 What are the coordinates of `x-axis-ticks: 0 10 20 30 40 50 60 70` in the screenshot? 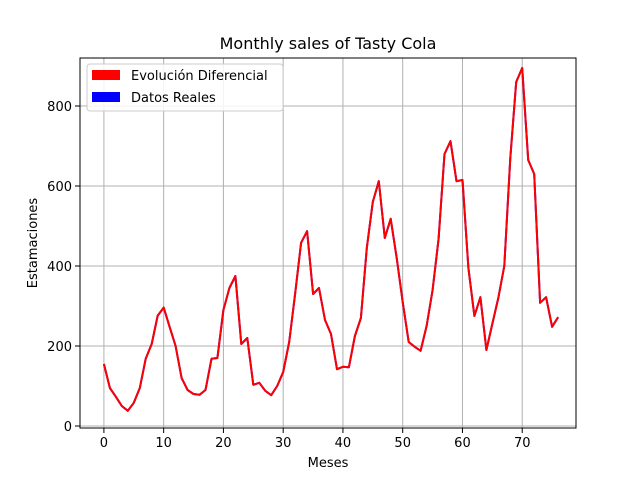 It's located at (315, 439).